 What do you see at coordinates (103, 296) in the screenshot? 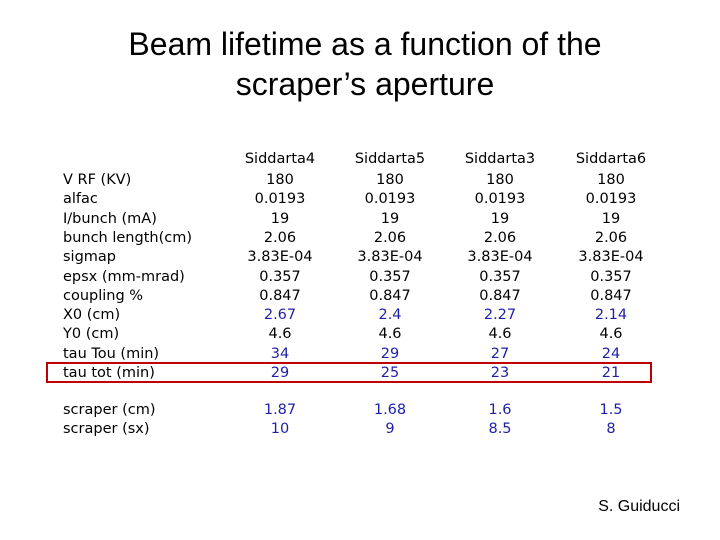
I see `row-label: coupling %` at bounding box center [103, 296].